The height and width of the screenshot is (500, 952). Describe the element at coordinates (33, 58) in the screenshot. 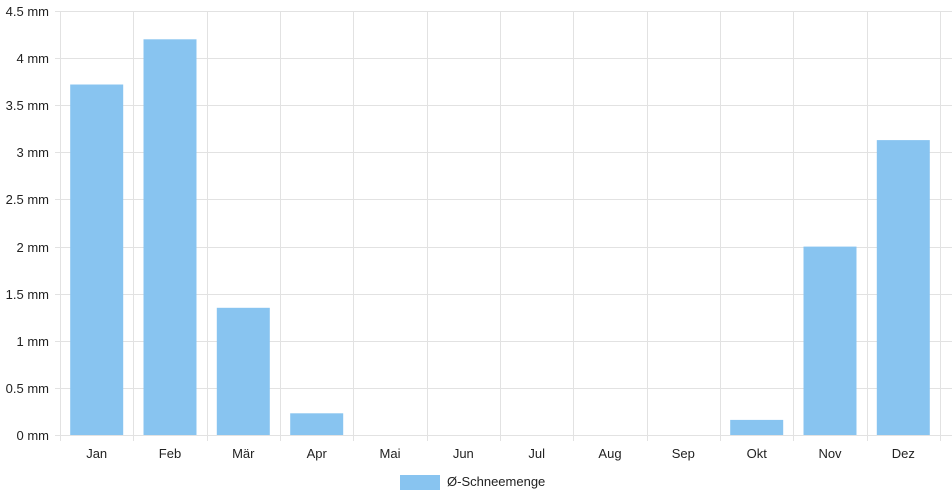

I see `y-tick-label: 4 mm` at that location.